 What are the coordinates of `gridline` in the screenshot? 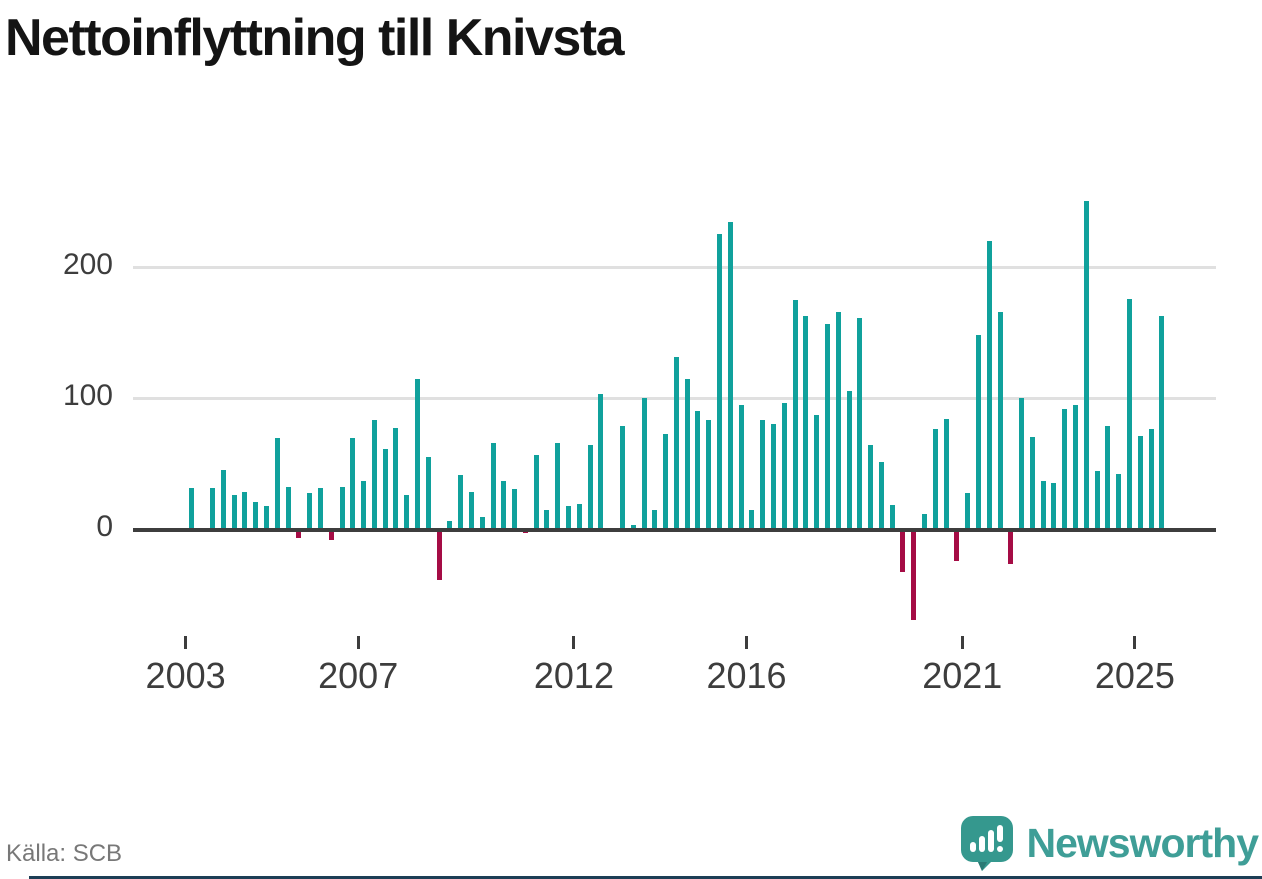 It's located at (674, 268).